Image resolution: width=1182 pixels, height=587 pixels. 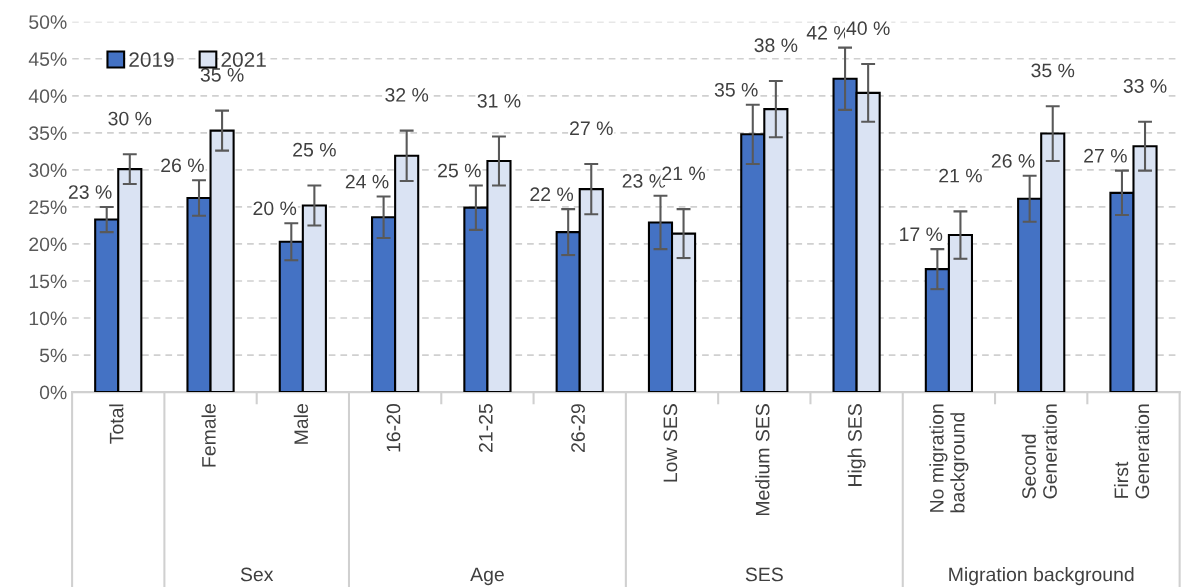 What do you see at coordinates (776, 45) in the screenshot?
I see `data-label: 38 %` at bounding box center [776, 45].